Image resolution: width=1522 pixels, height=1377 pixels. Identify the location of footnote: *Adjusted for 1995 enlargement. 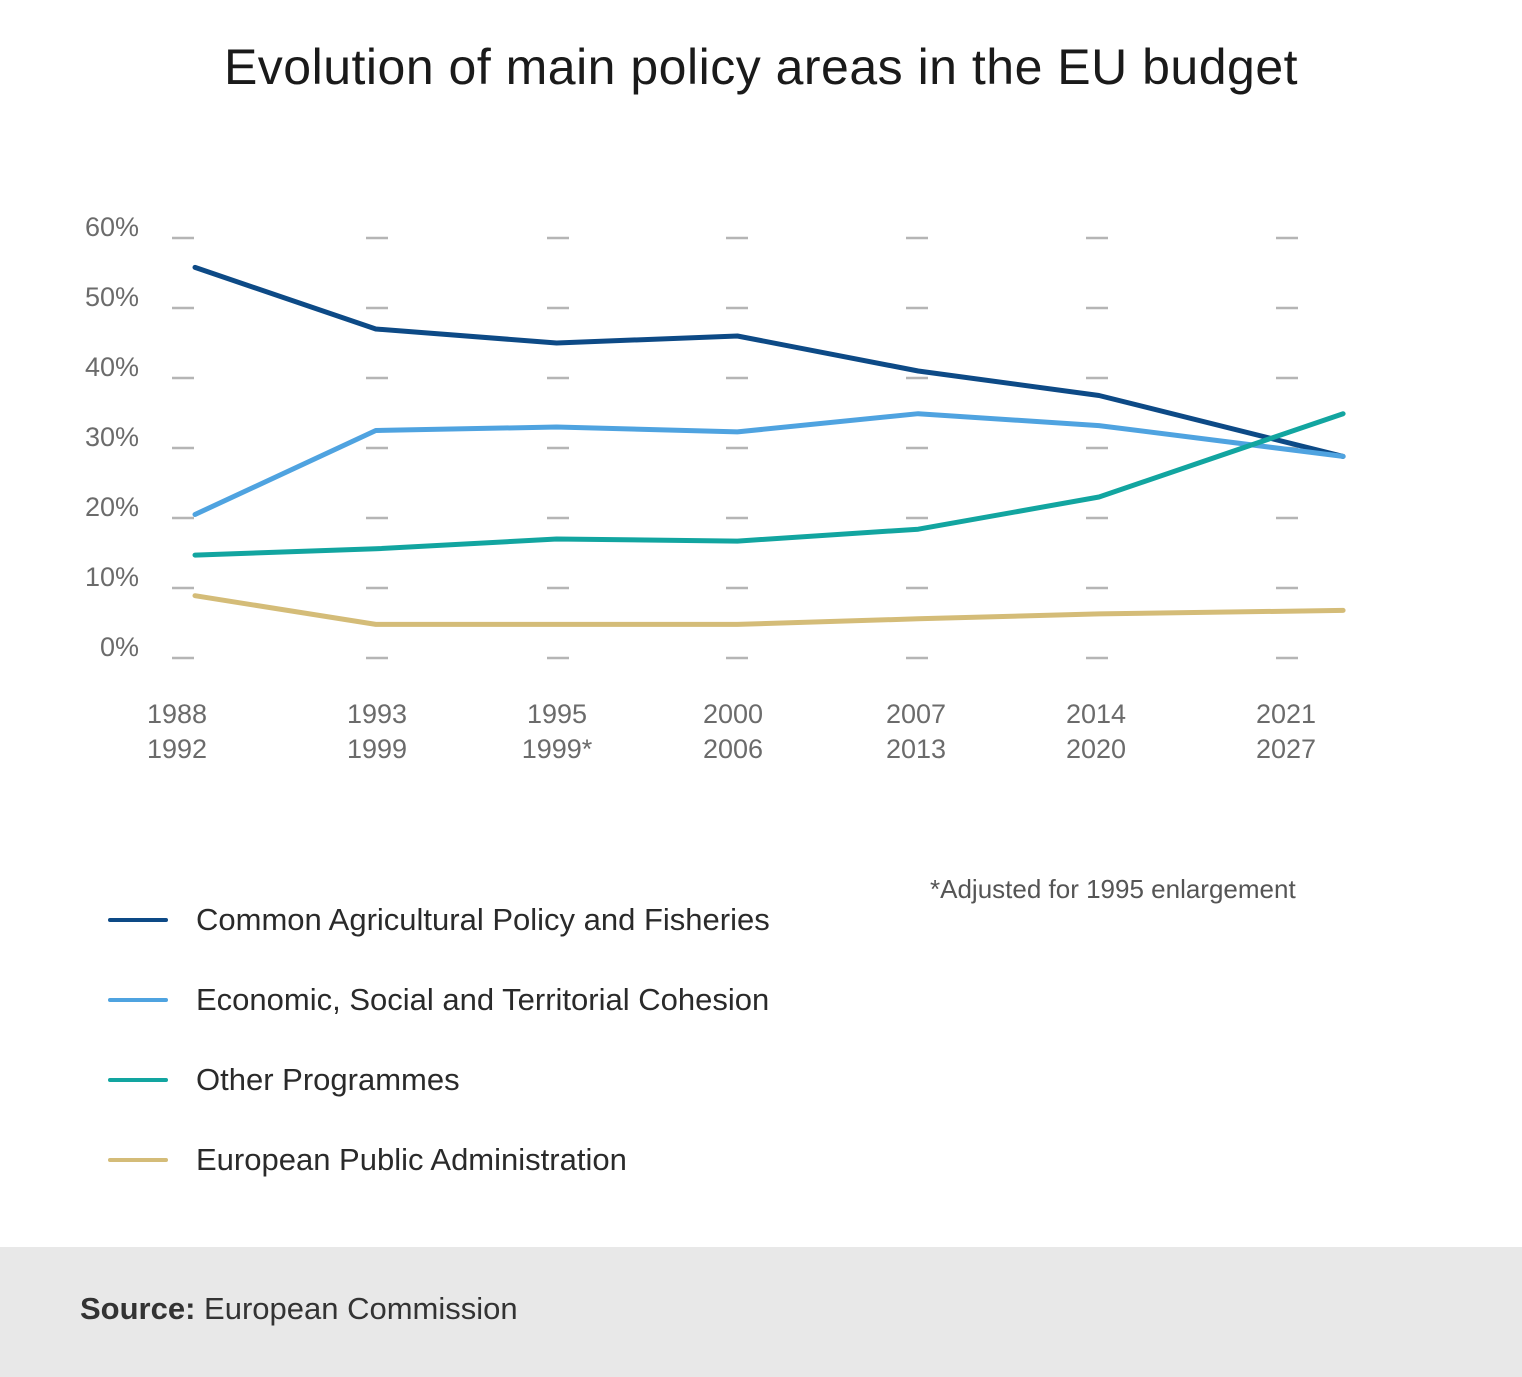
(1113, 889).